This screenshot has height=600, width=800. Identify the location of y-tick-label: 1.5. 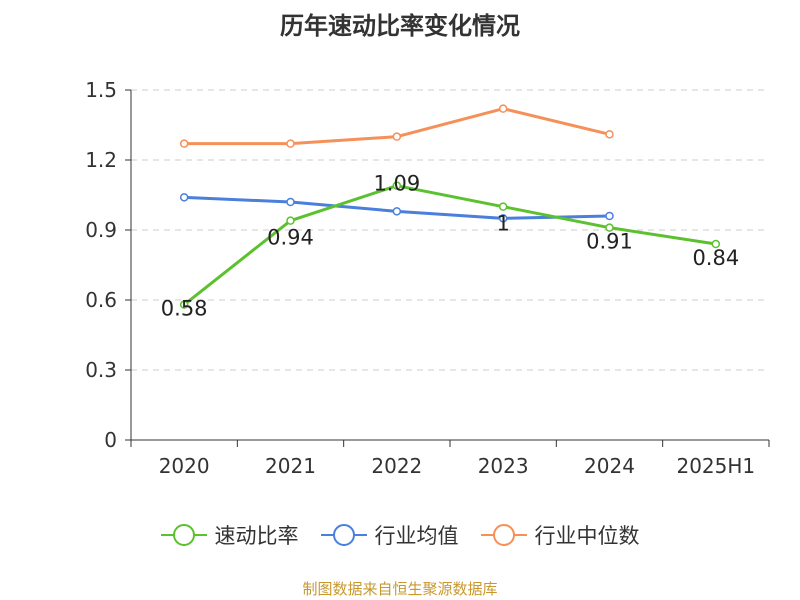
(101, 90).